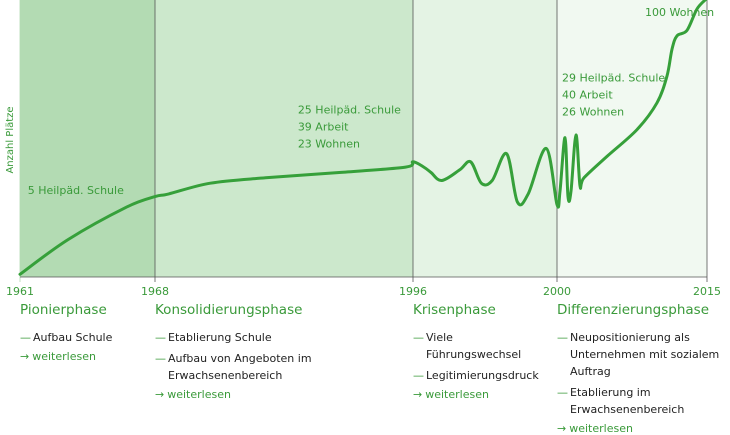  I want to click on phase-bullet-item: — Aufbau Schule, so click(82, 337).